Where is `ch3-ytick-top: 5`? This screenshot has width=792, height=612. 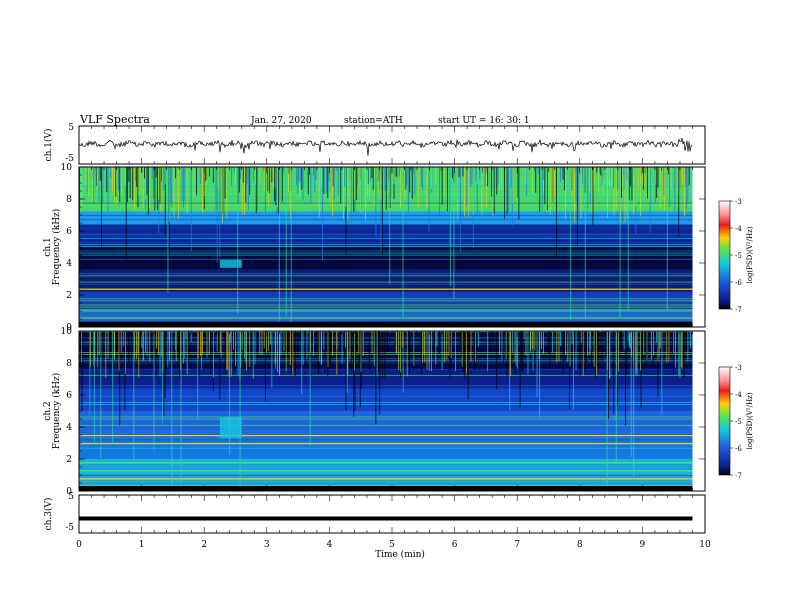
ch3-ytick-top: 5 is located at coordinates (71, 497).